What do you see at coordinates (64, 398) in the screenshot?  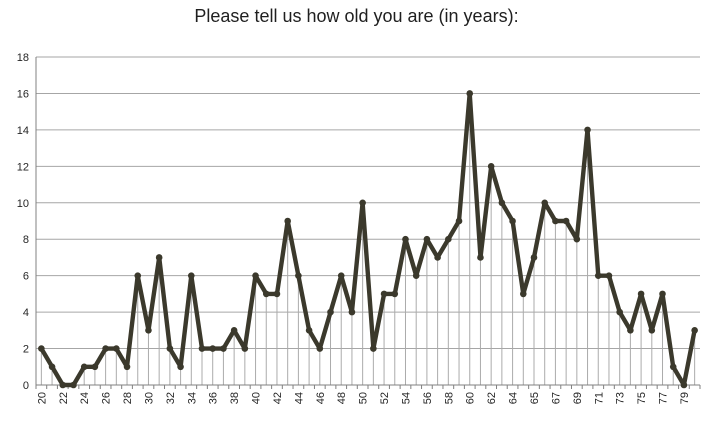 I see `x-tick-label: 22` at bounding box center [64, 398].